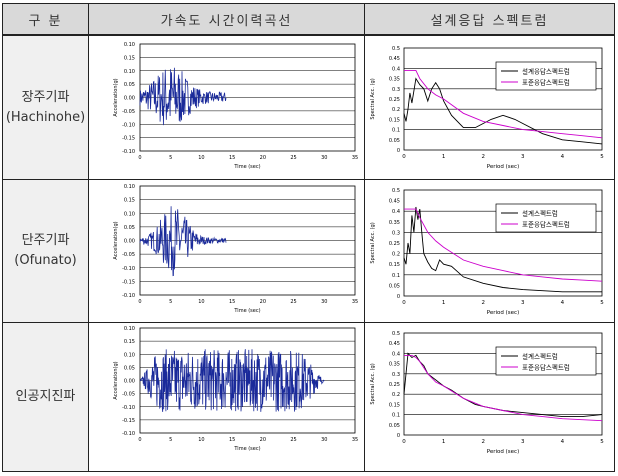 The height and width of the screenshot is (476, 618). I want to click on header-category: 구 분, so click(45, 20).